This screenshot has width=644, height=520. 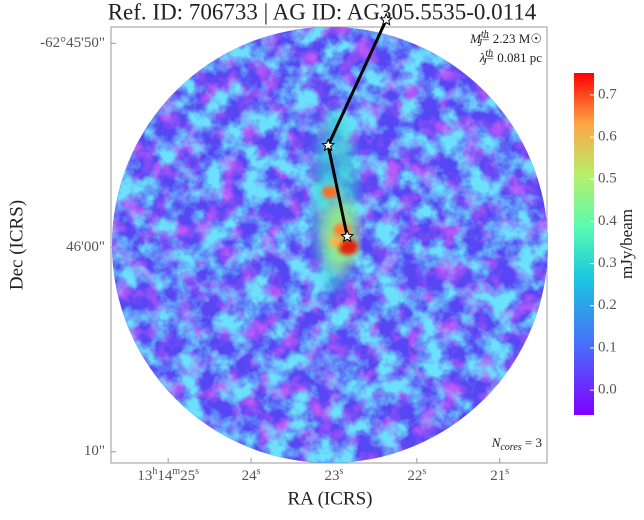 What do you see at coordinates (607, 390) in the screenshot?
I see `colorbar-tick-label: 0.0` at bounding box center [607, 390].